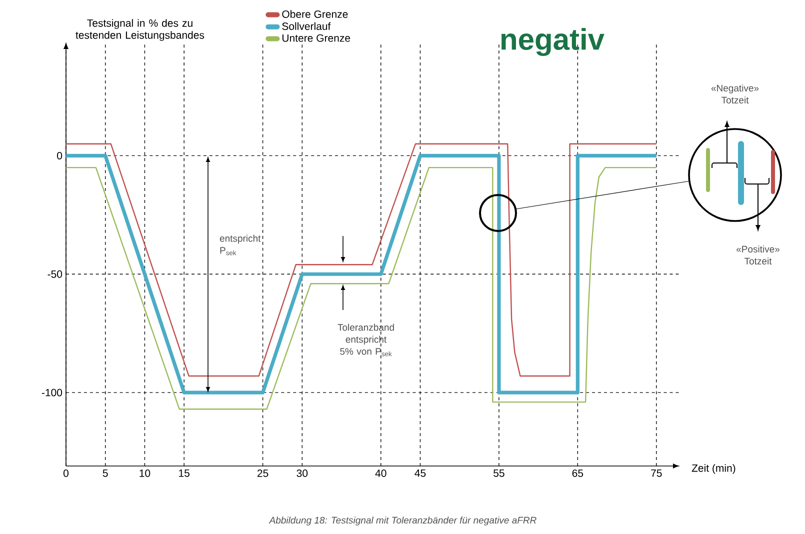  I want to click on y-tick-label: -50, so click(55, 274).